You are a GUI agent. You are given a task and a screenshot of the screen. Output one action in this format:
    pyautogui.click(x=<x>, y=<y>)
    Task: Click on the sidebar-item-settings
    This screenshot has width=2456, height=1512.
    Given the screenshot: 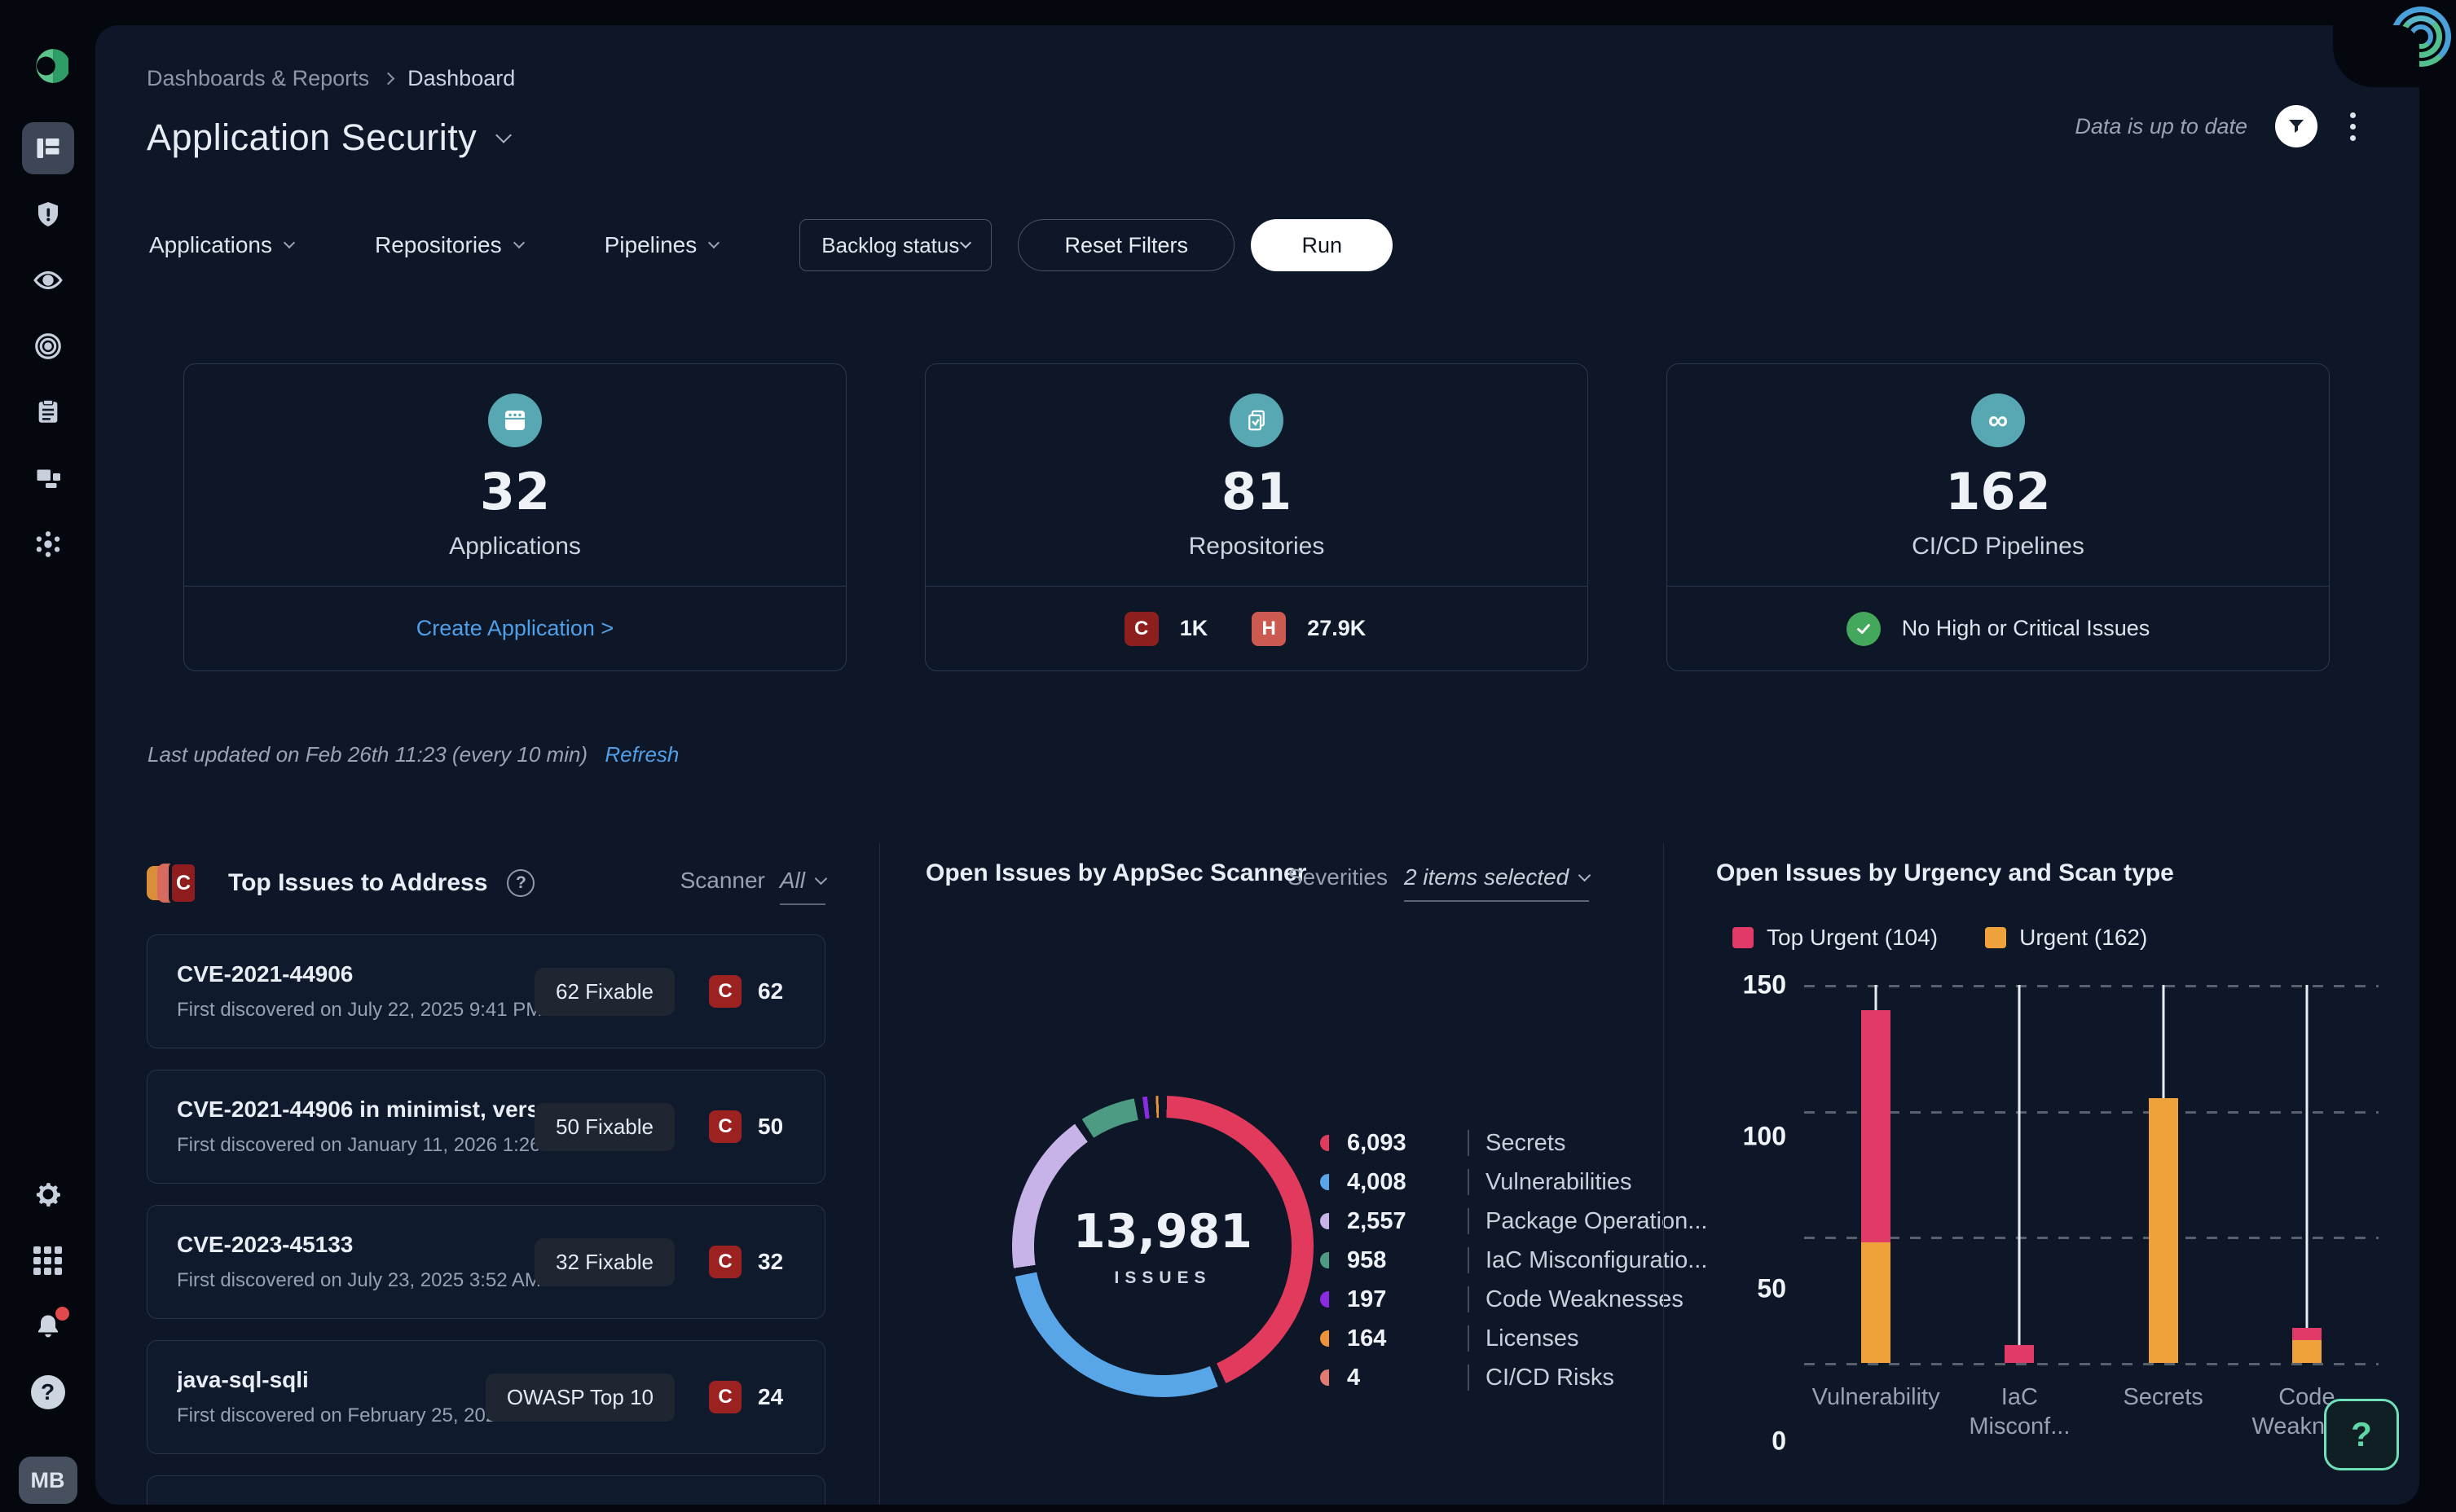 What is the action you would take?
    pyautogui.click(x=48, y=1194)
    